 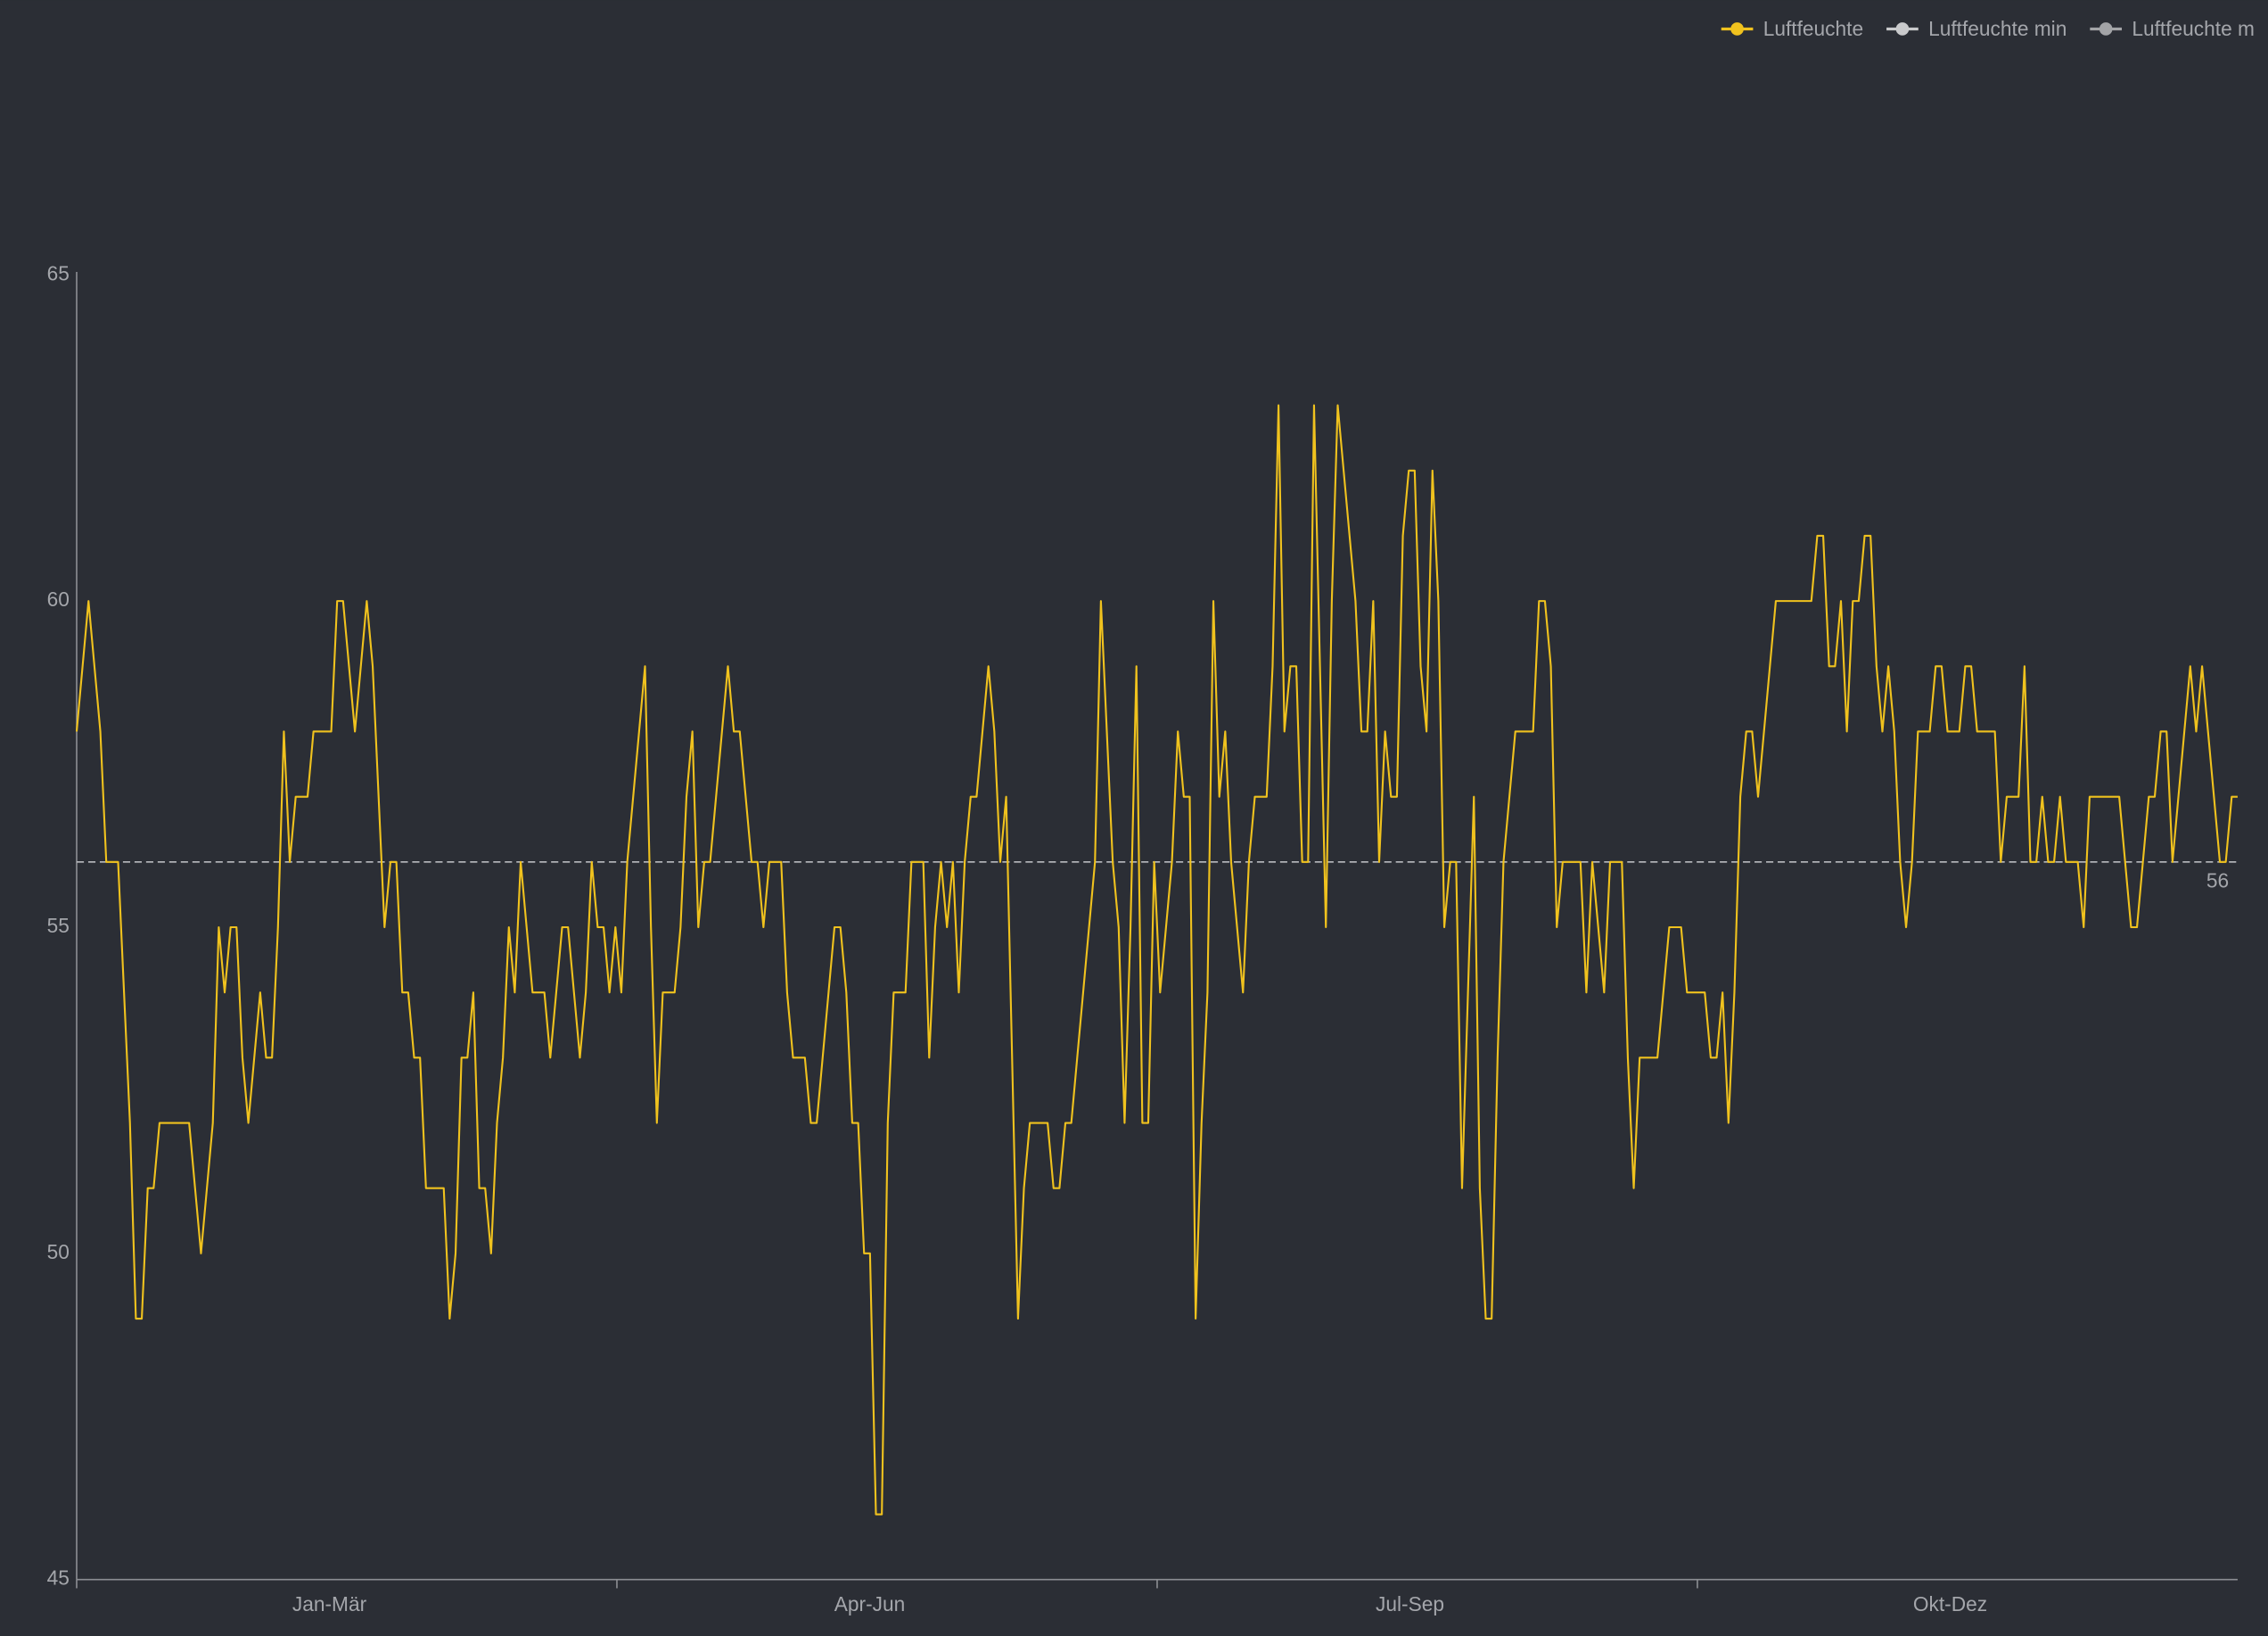 I want to click on legend-label: Luftfeuchte min, so click(x=1997, y=28).